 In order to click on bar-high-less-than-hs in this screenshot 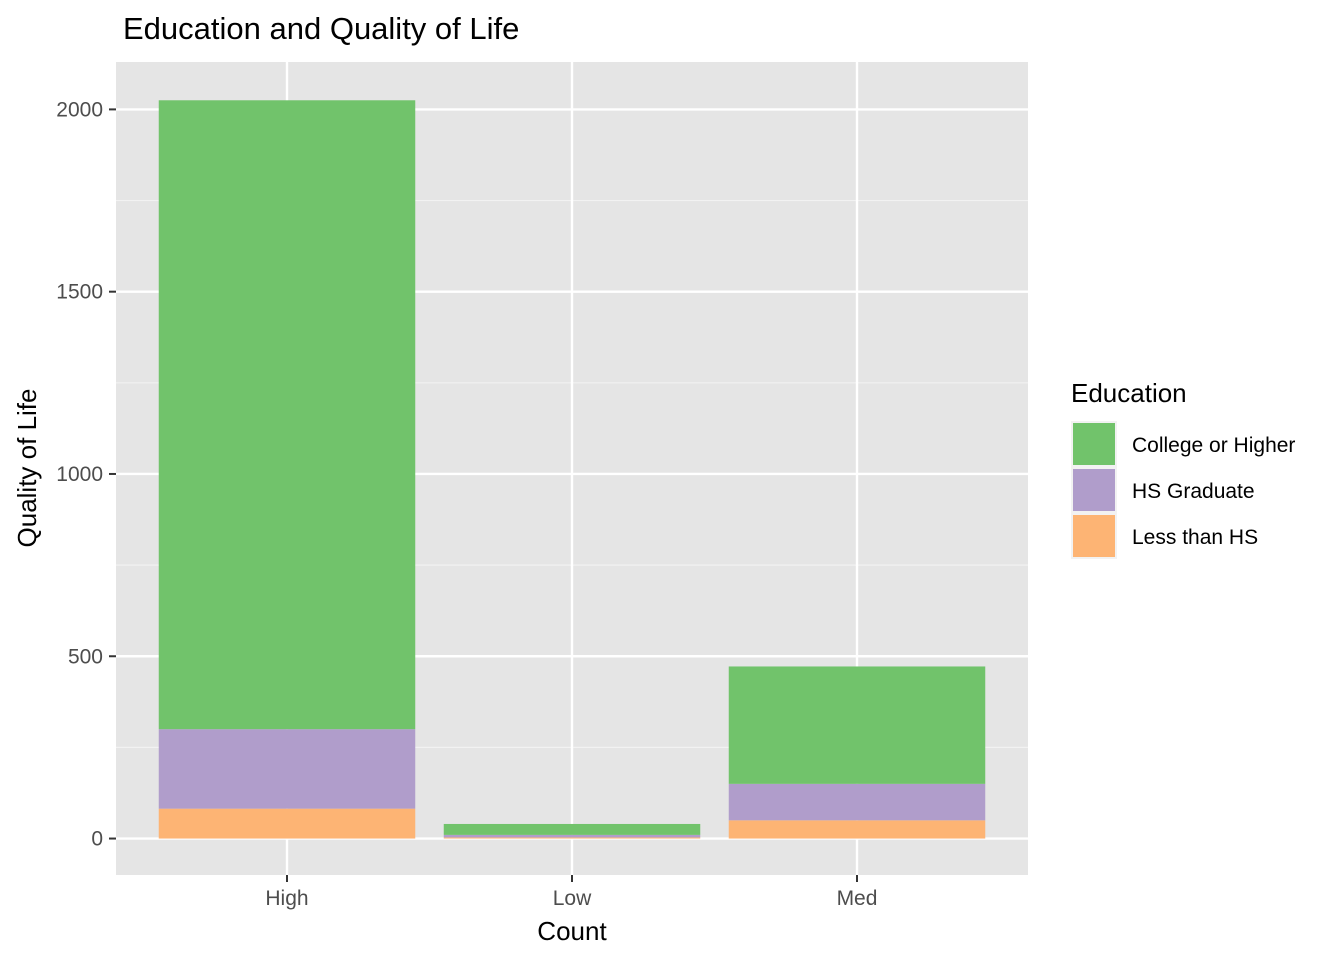, I will do `click(287, 823)`.